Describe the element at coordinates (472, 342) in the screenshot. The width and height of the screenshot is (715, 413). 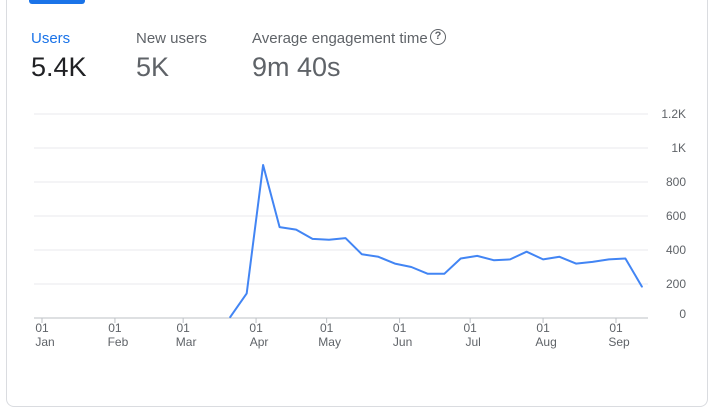
I see `x-tick-month-label: Jul` at that location.